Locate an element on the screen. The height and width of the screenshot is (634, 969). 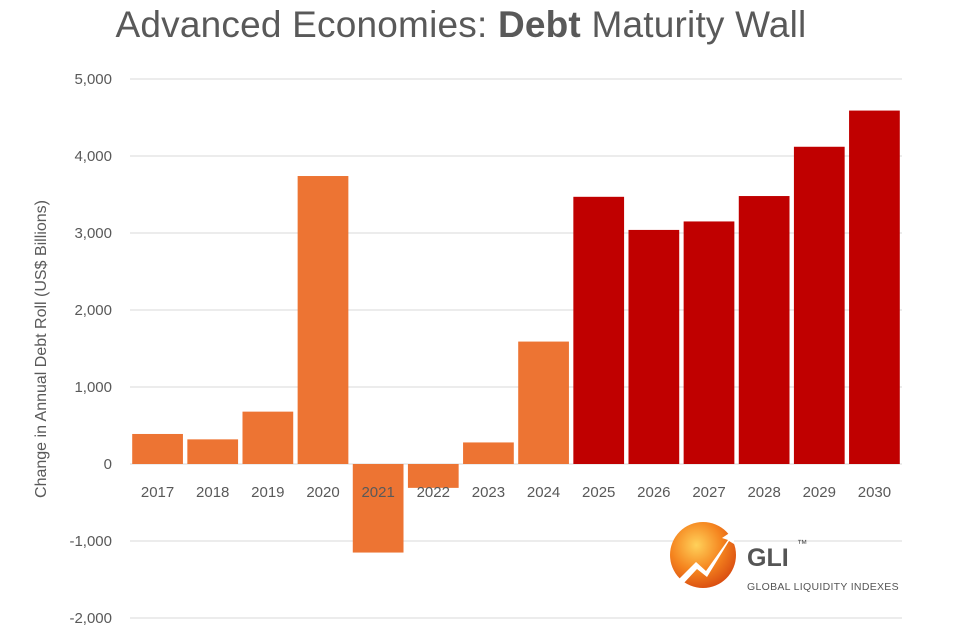
bar-2024 is located at coordinates (543, 402).